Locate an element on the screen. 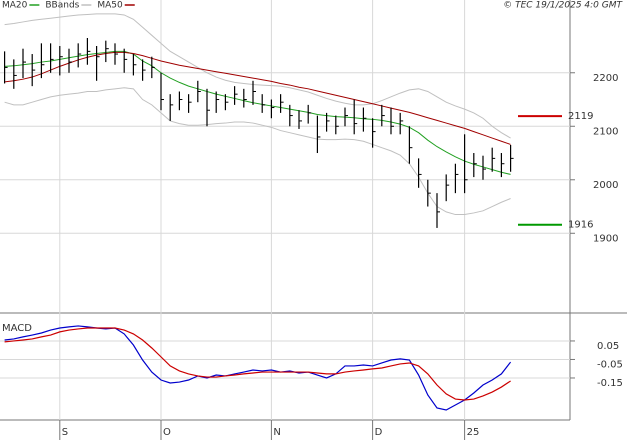 The image size is (627, 440). macd-line is located at coordinates (257, 364).